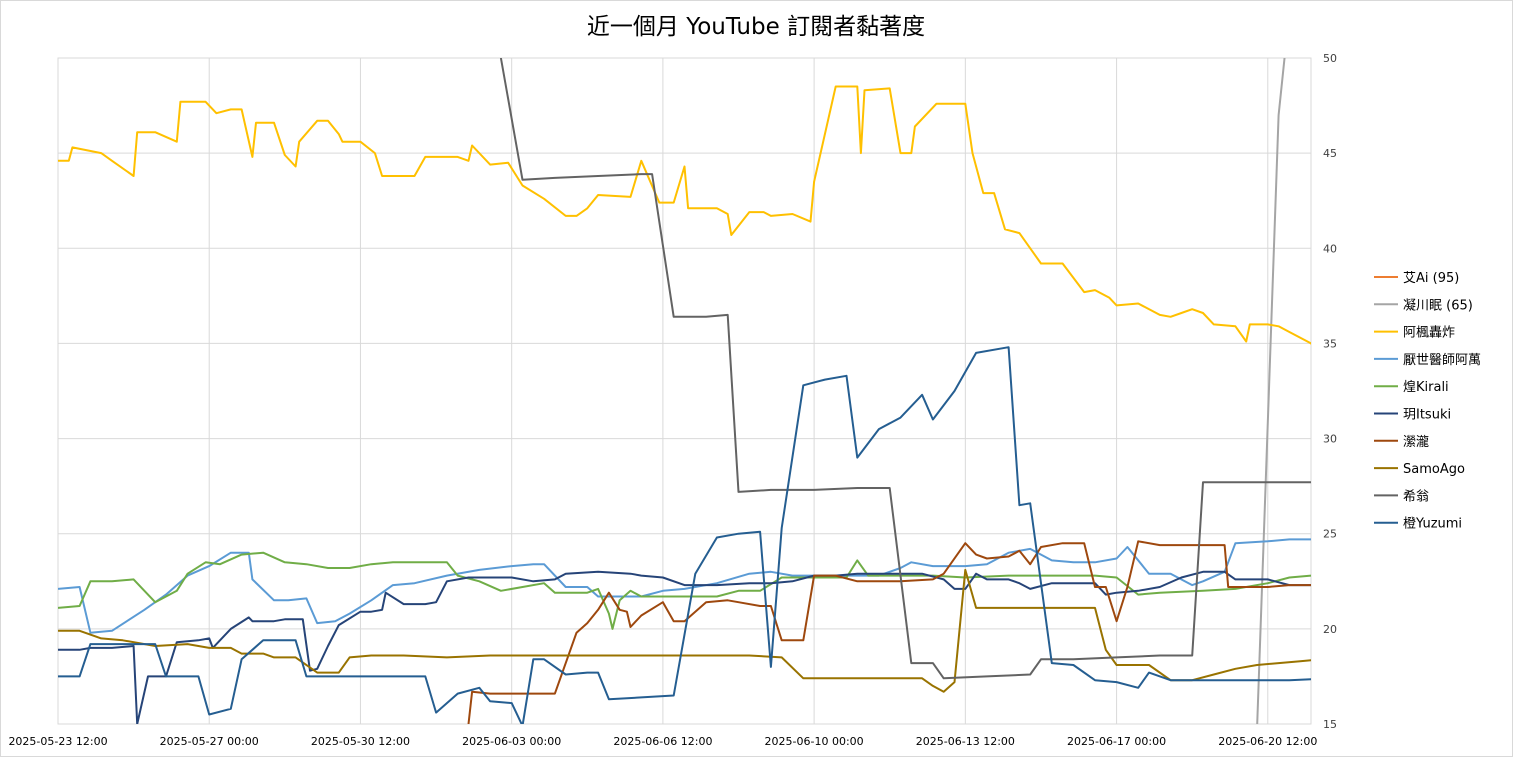 Image resolution: width=1513 pixels, height=761 pixels. What do you see at coordinates (1427, 415) in the screenshot?
I see `legend-label: 玥Itsuki` at bounding box center [1427, 415].